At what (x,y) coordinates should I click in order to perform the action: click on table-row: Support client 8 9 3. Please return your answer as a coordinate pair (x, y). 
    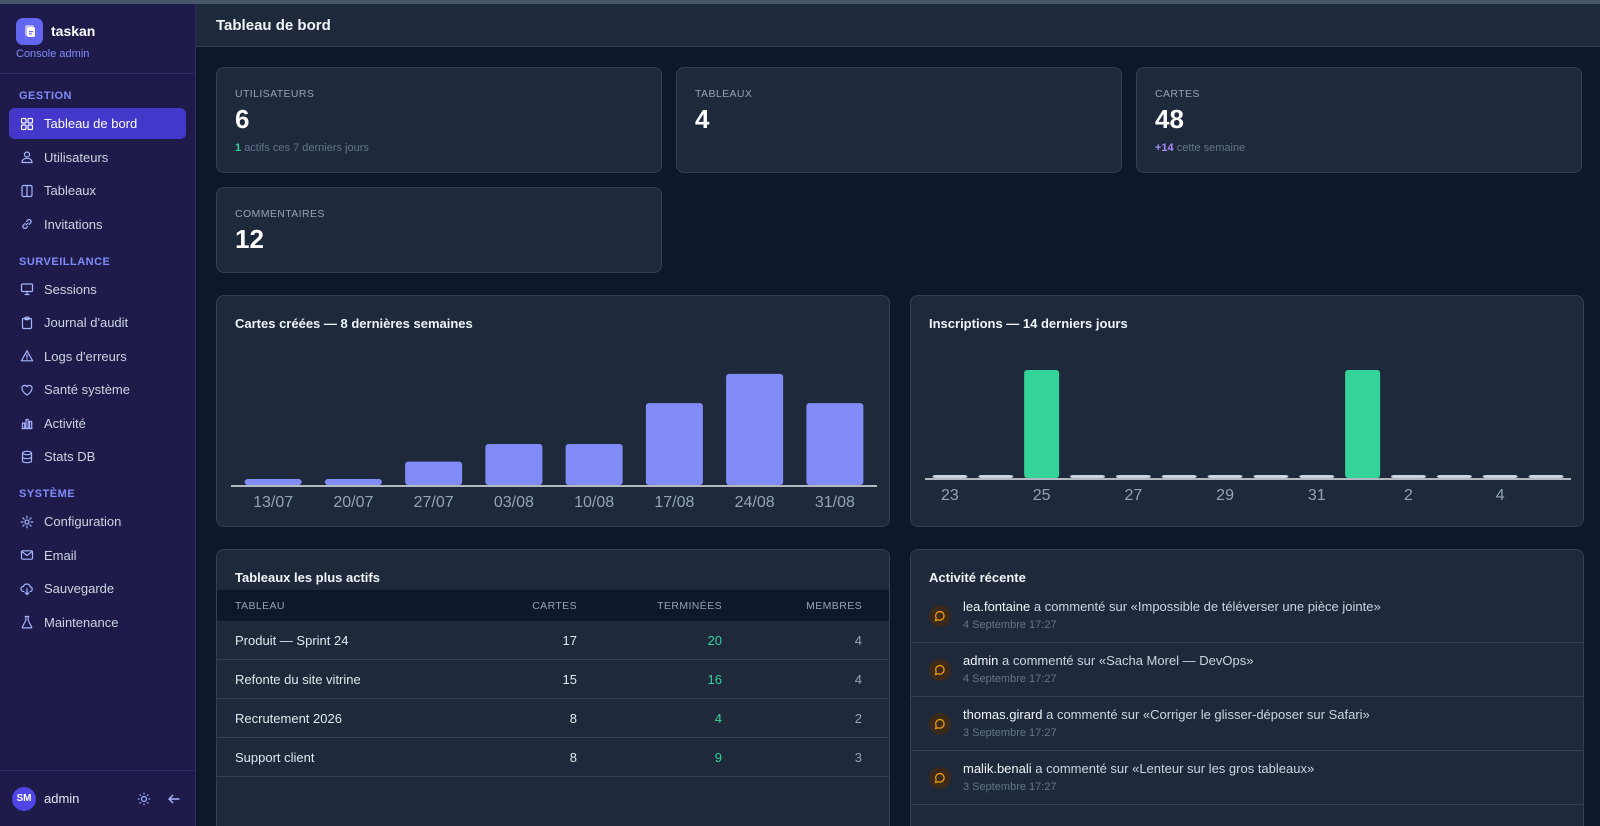
    Looking at the image, I should click on (553, 757).